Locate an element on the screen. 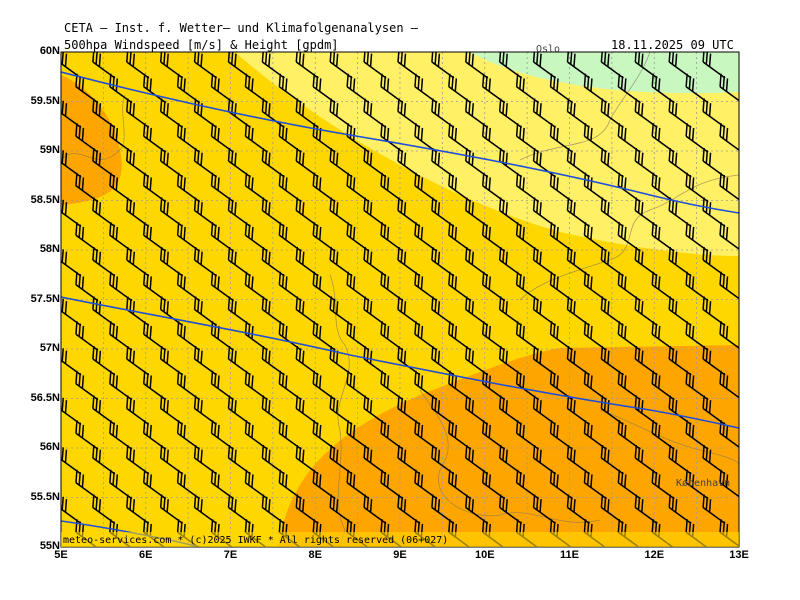  lon-tick-label: 5E is located at coordinates (61, 555).